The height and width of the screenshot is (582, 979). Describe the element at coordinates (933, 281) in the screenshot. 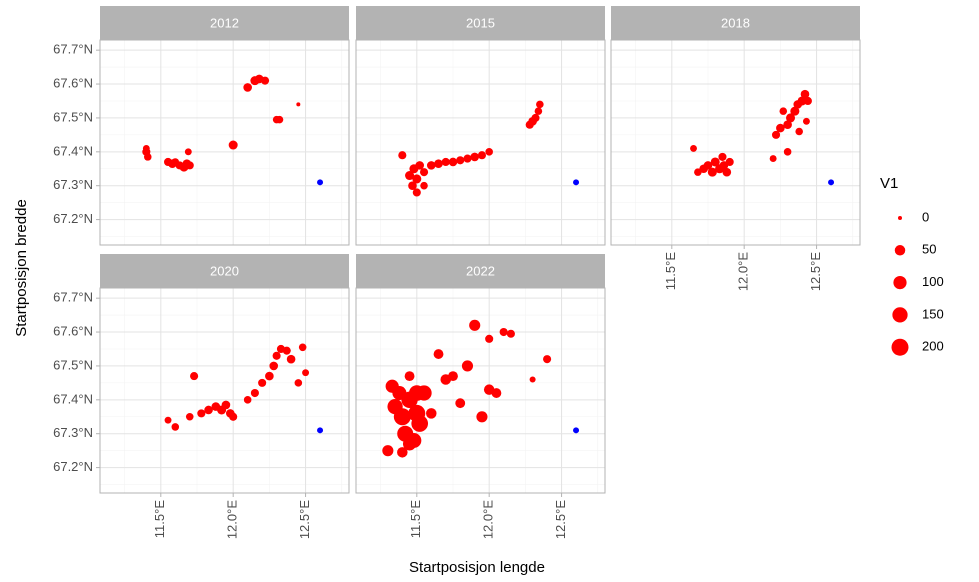

I see `legend-label: 100` at that location.